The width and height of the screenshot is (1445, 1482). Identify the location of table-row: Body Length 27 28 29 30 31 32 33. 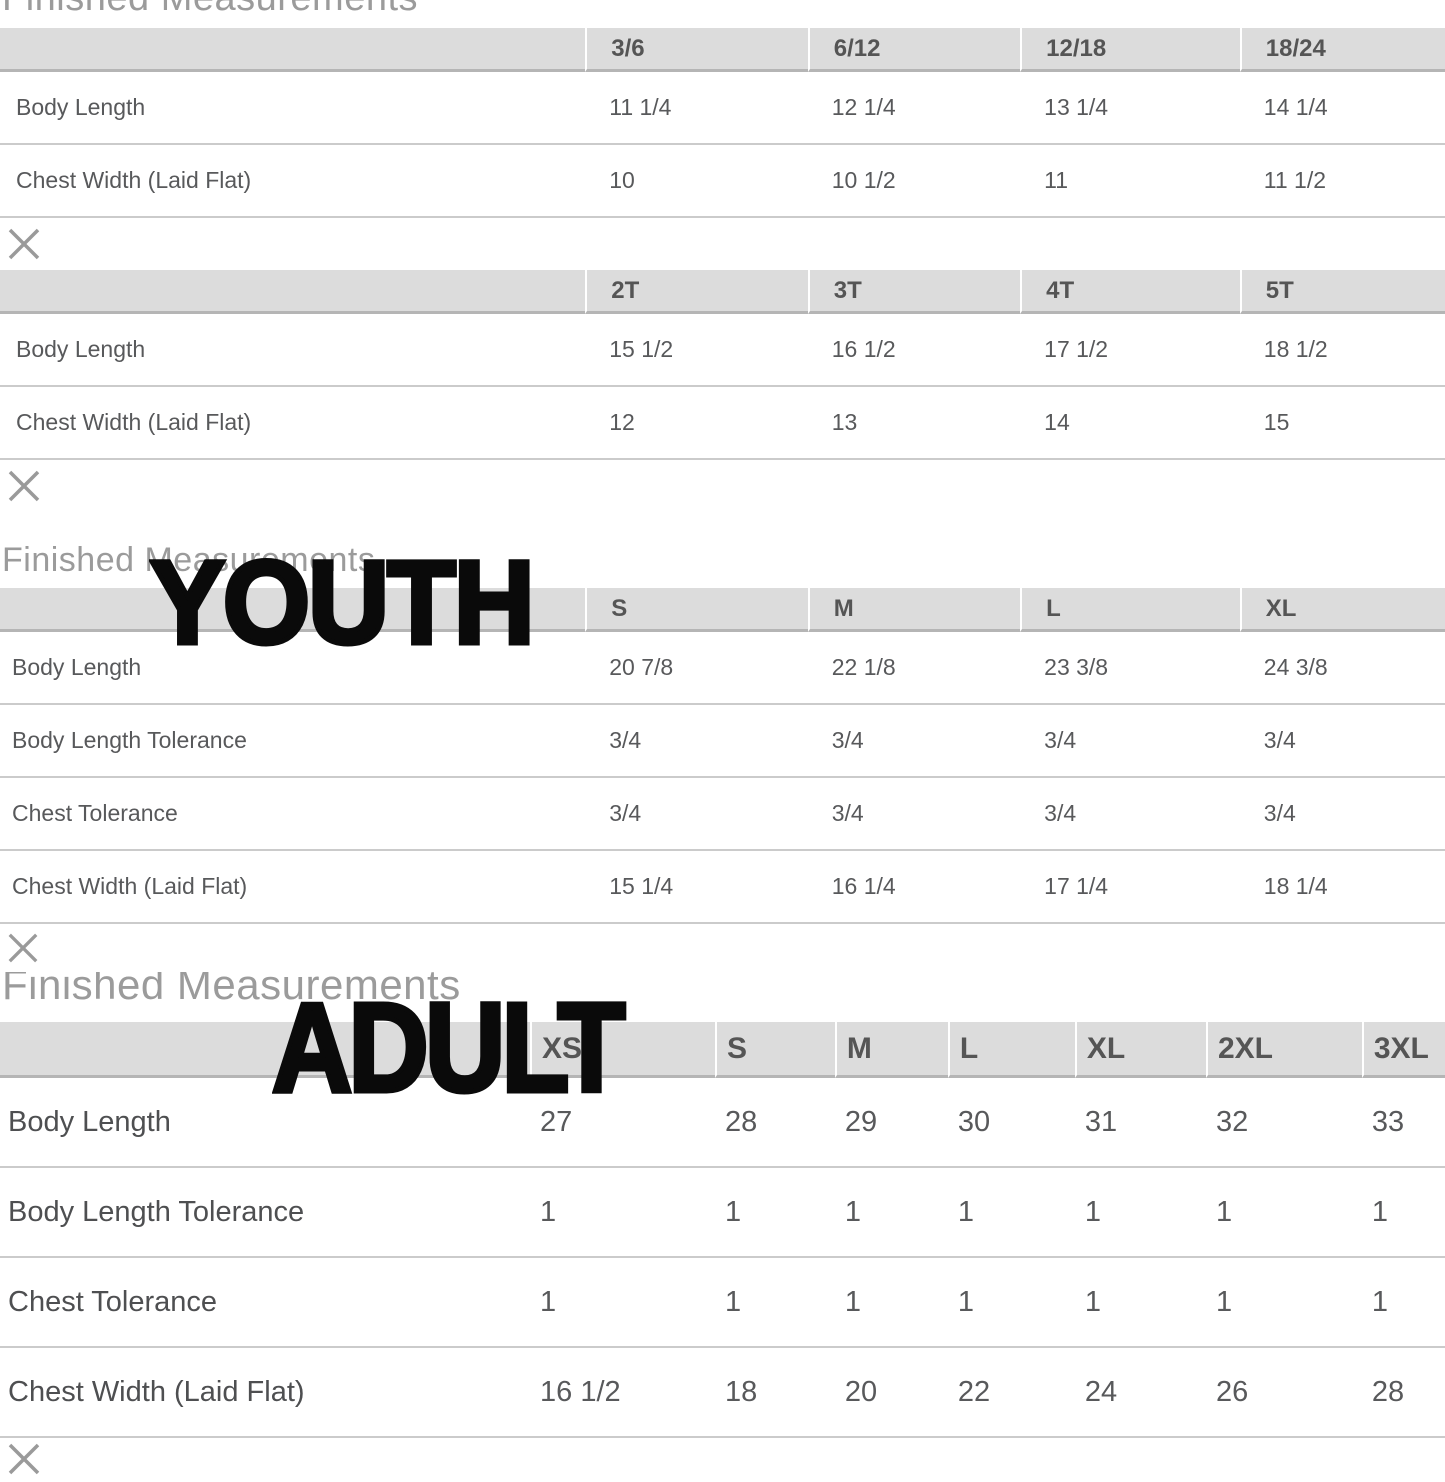
(722, 1123).